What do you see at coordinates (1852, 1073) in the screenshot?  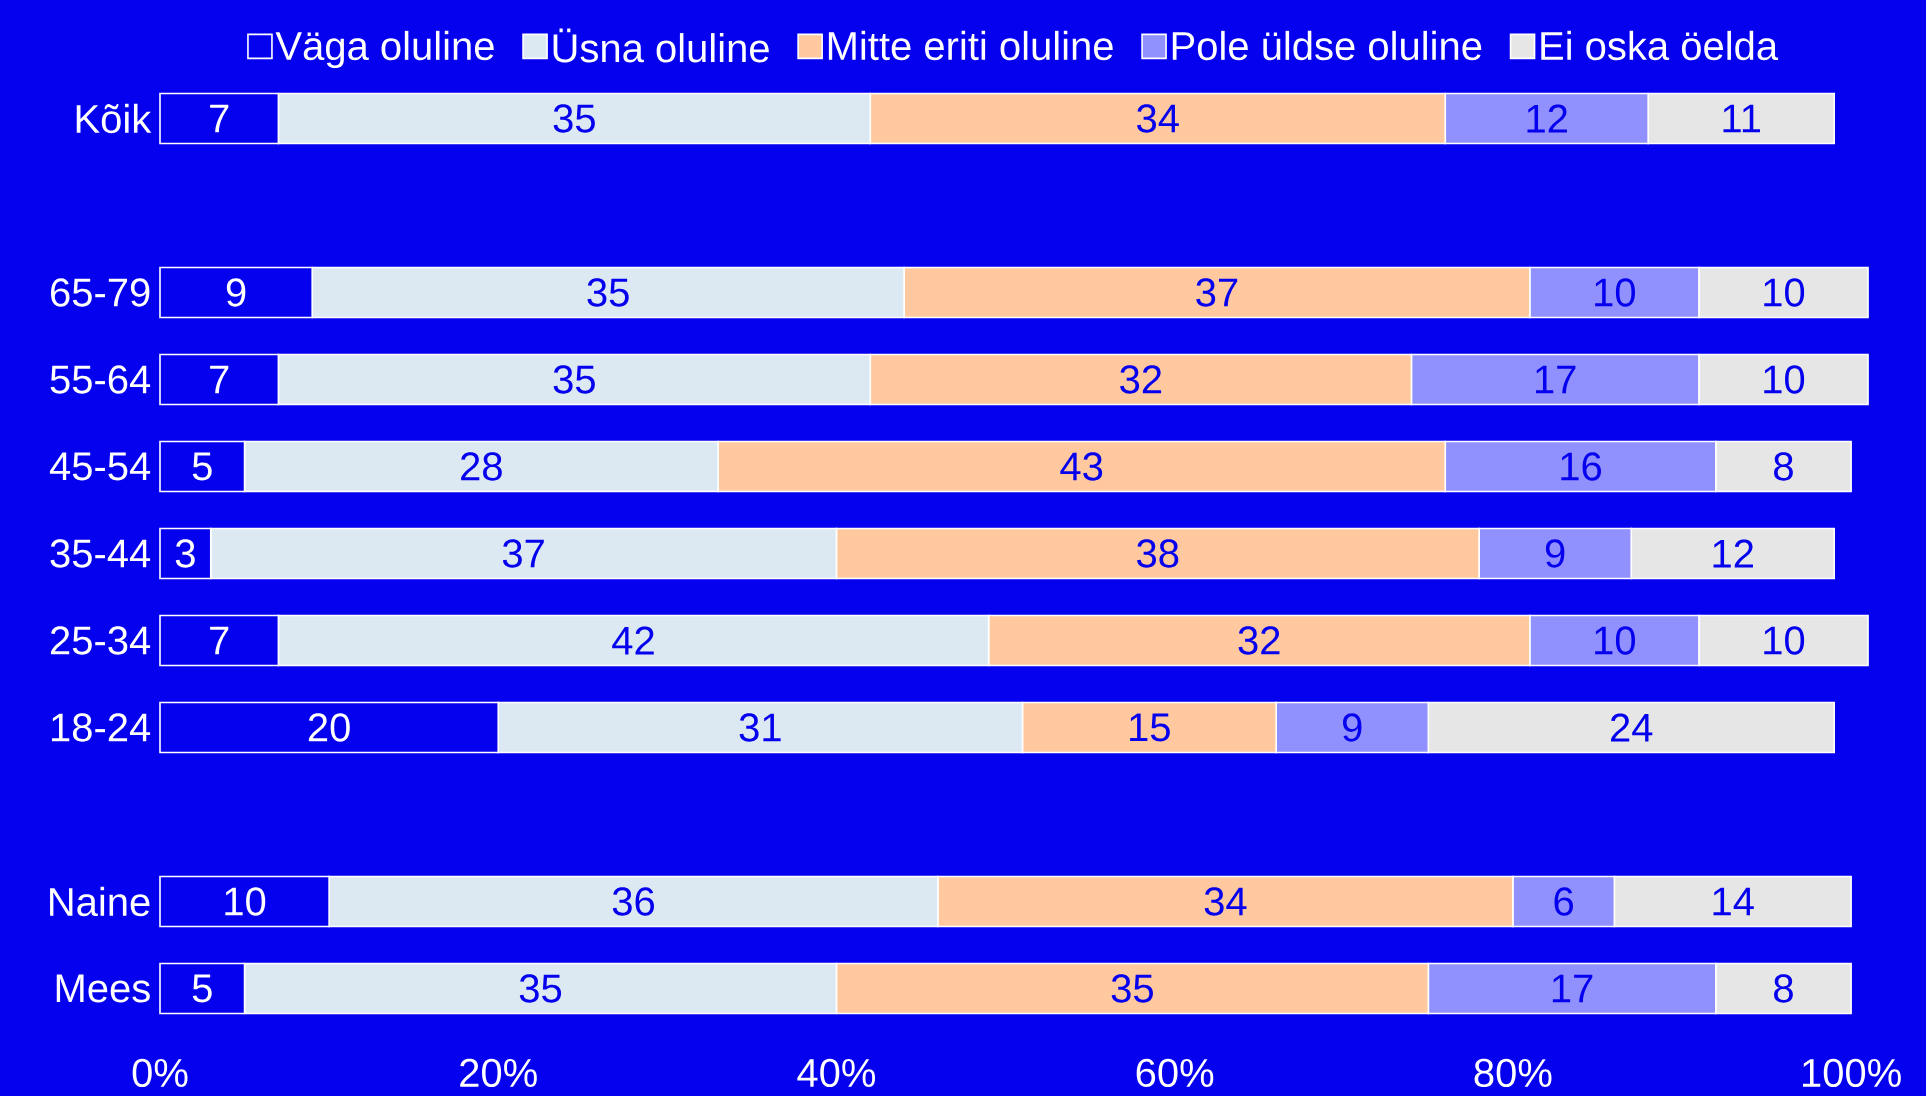 I see `x-tick-label: 100%` at bounding box center [1852, 1073].